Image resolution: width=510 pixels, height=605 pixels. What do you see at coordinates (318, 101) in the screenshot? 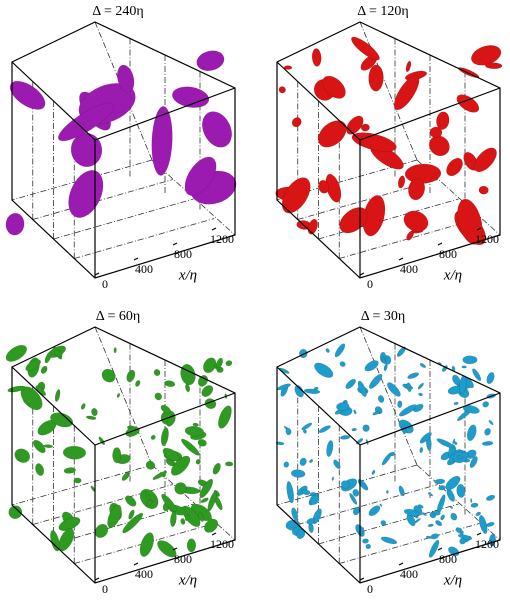
I see `cube-edge` at bounding box center [318, 101].